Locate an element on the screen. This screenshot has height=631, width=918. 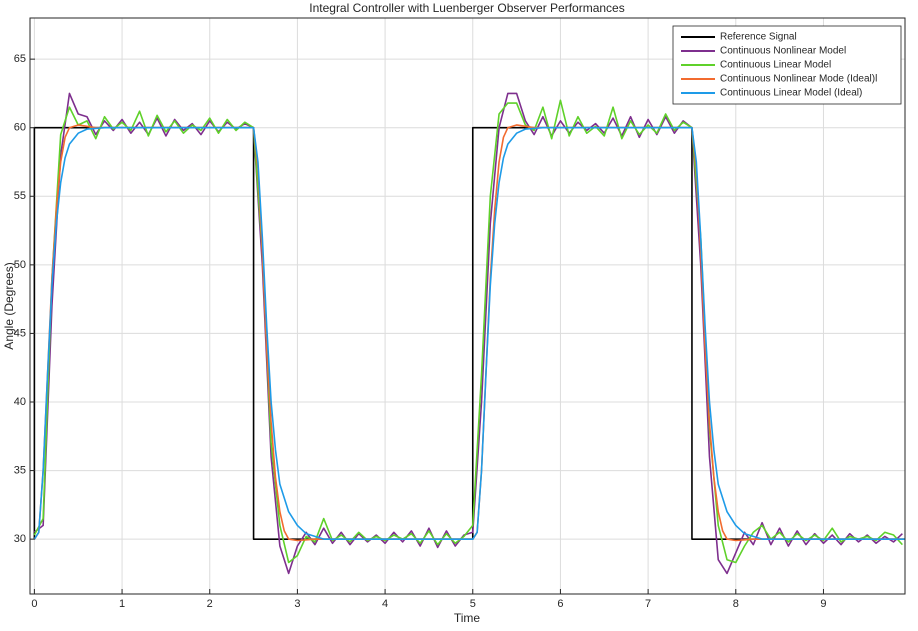
legend-label: Reference Signal is located at coordinates (758, 37).